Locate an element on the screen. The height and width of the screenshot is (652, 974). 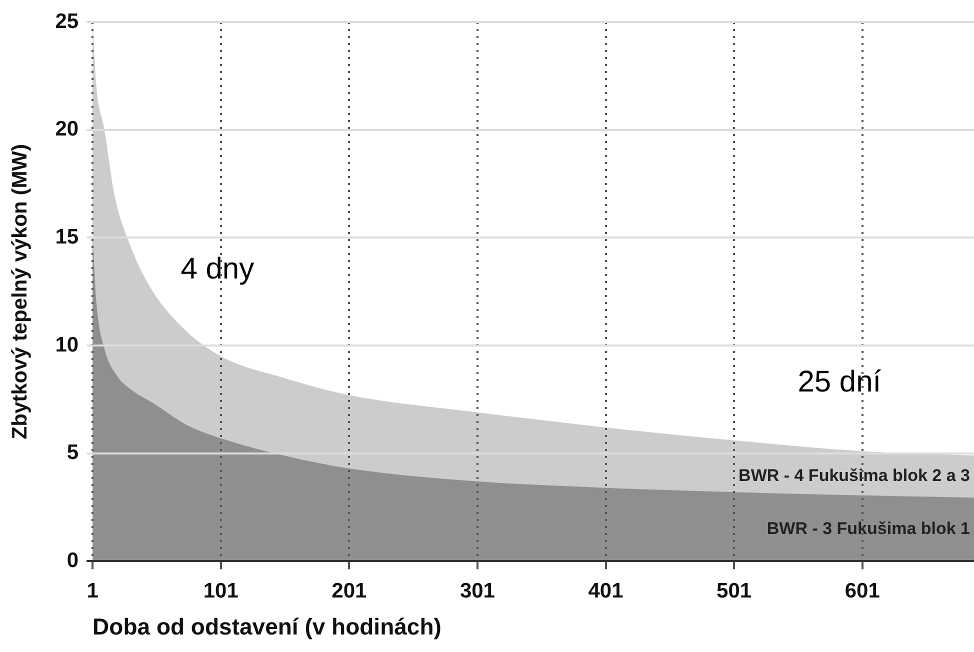
x-tick-label: 601 is located at coordinates (862, 591).